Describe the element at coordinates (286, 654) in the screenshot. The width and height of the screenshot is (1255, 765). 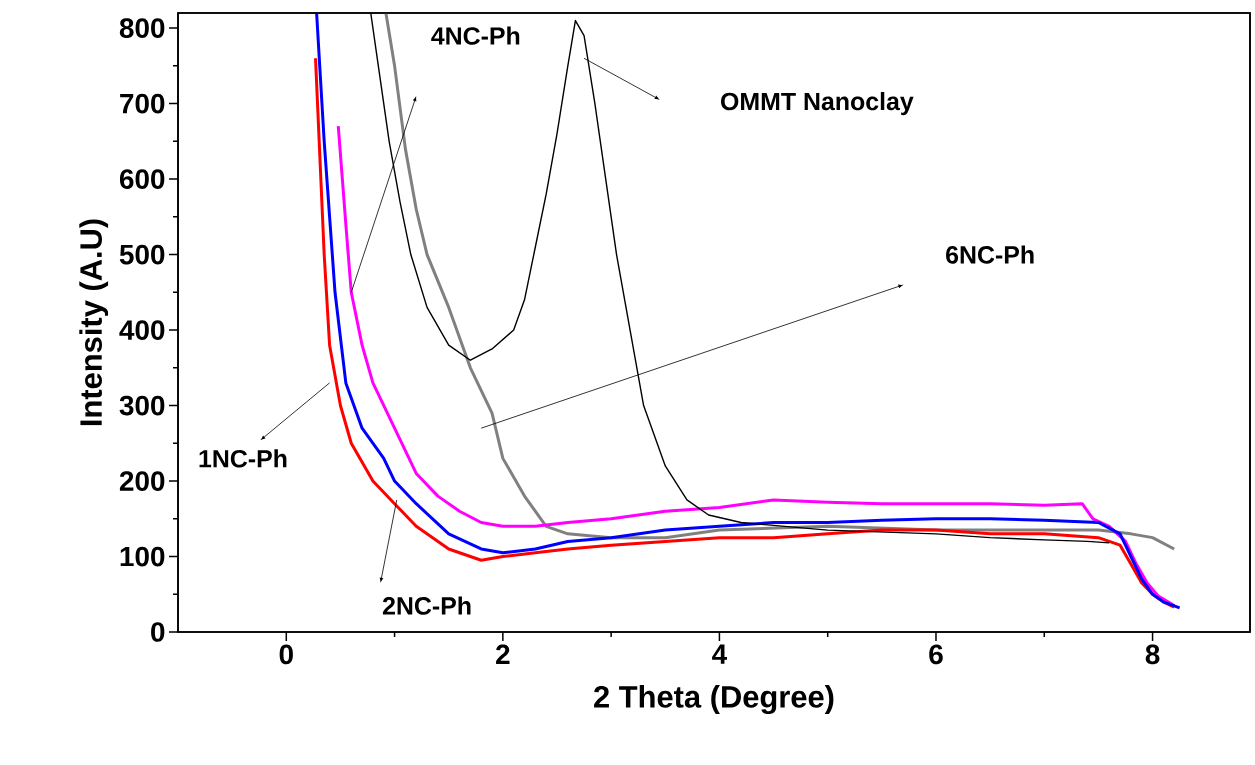
I see `x-tick-label: 0` at that location.